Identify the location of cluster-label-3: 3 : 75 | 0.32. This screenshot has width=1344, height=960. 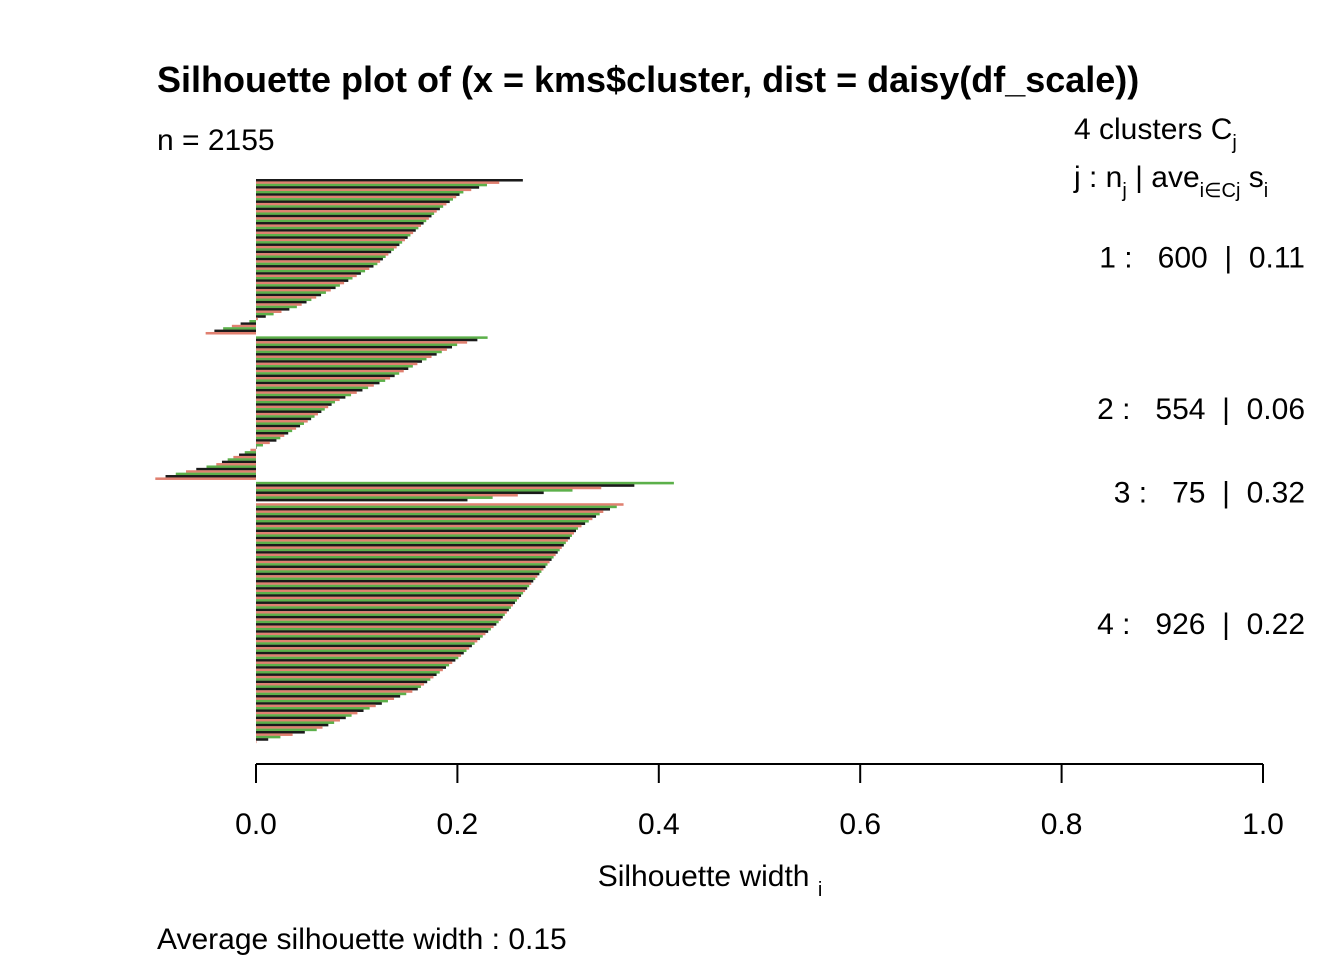
(1209, 493).